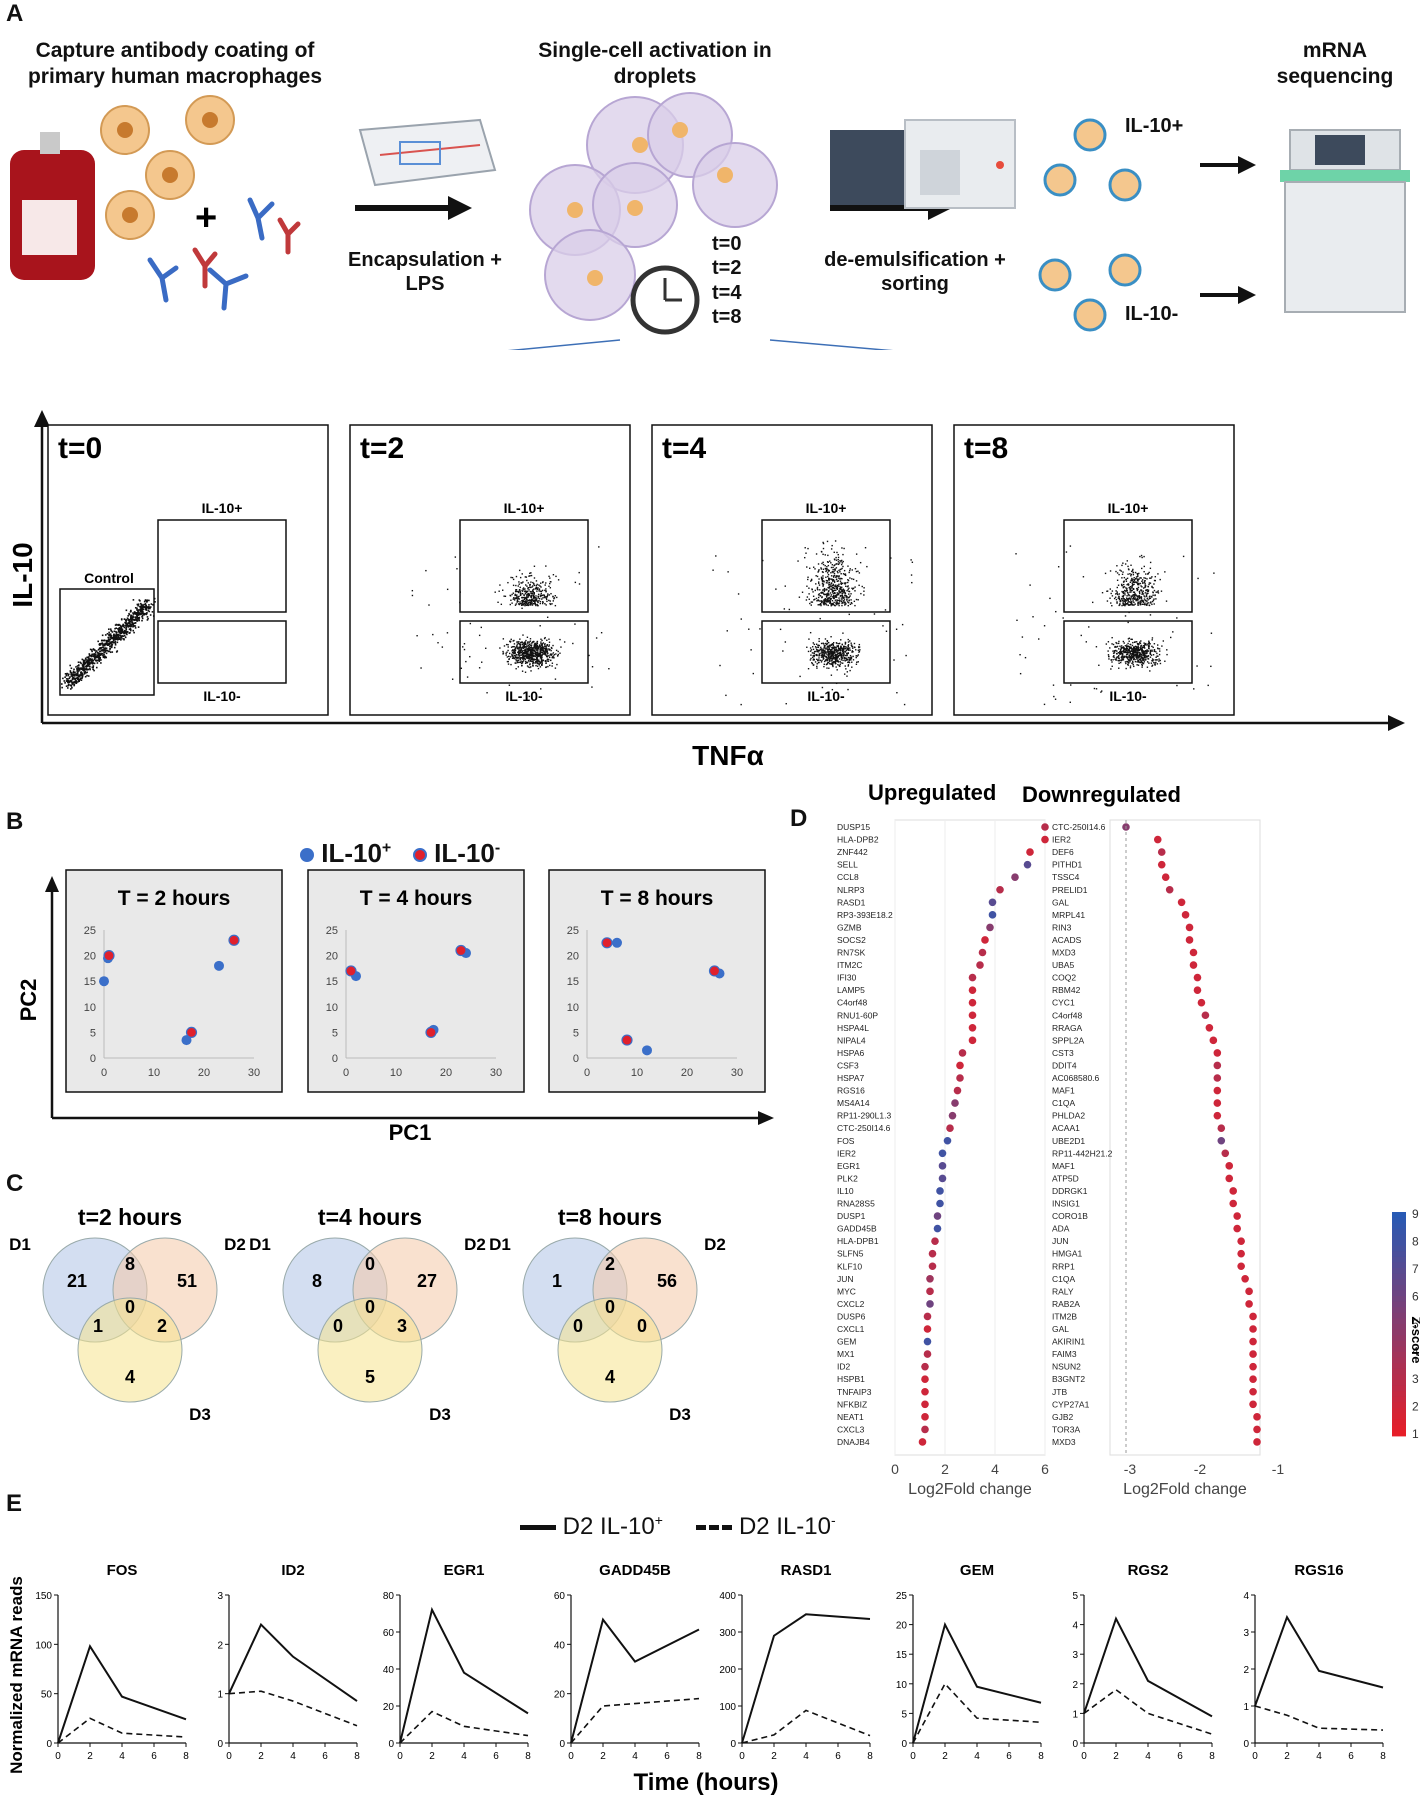  What do you see at coordinates (857, 1015) in the screenshot?
I see `up-gene-label: RNU1-60P` at bounding box center [857, 1015].